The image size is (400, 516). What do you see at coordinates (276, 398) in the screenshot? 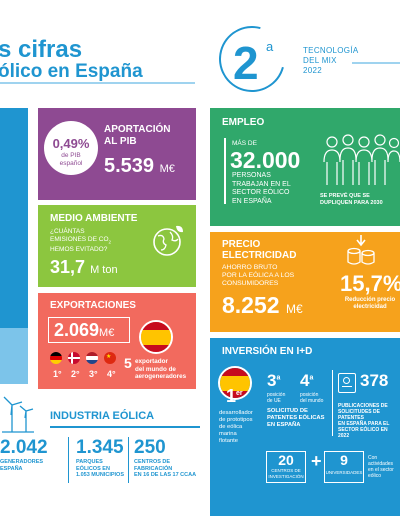
I see `investment-third-label: posición de UE` at bounding box center [276, 398].